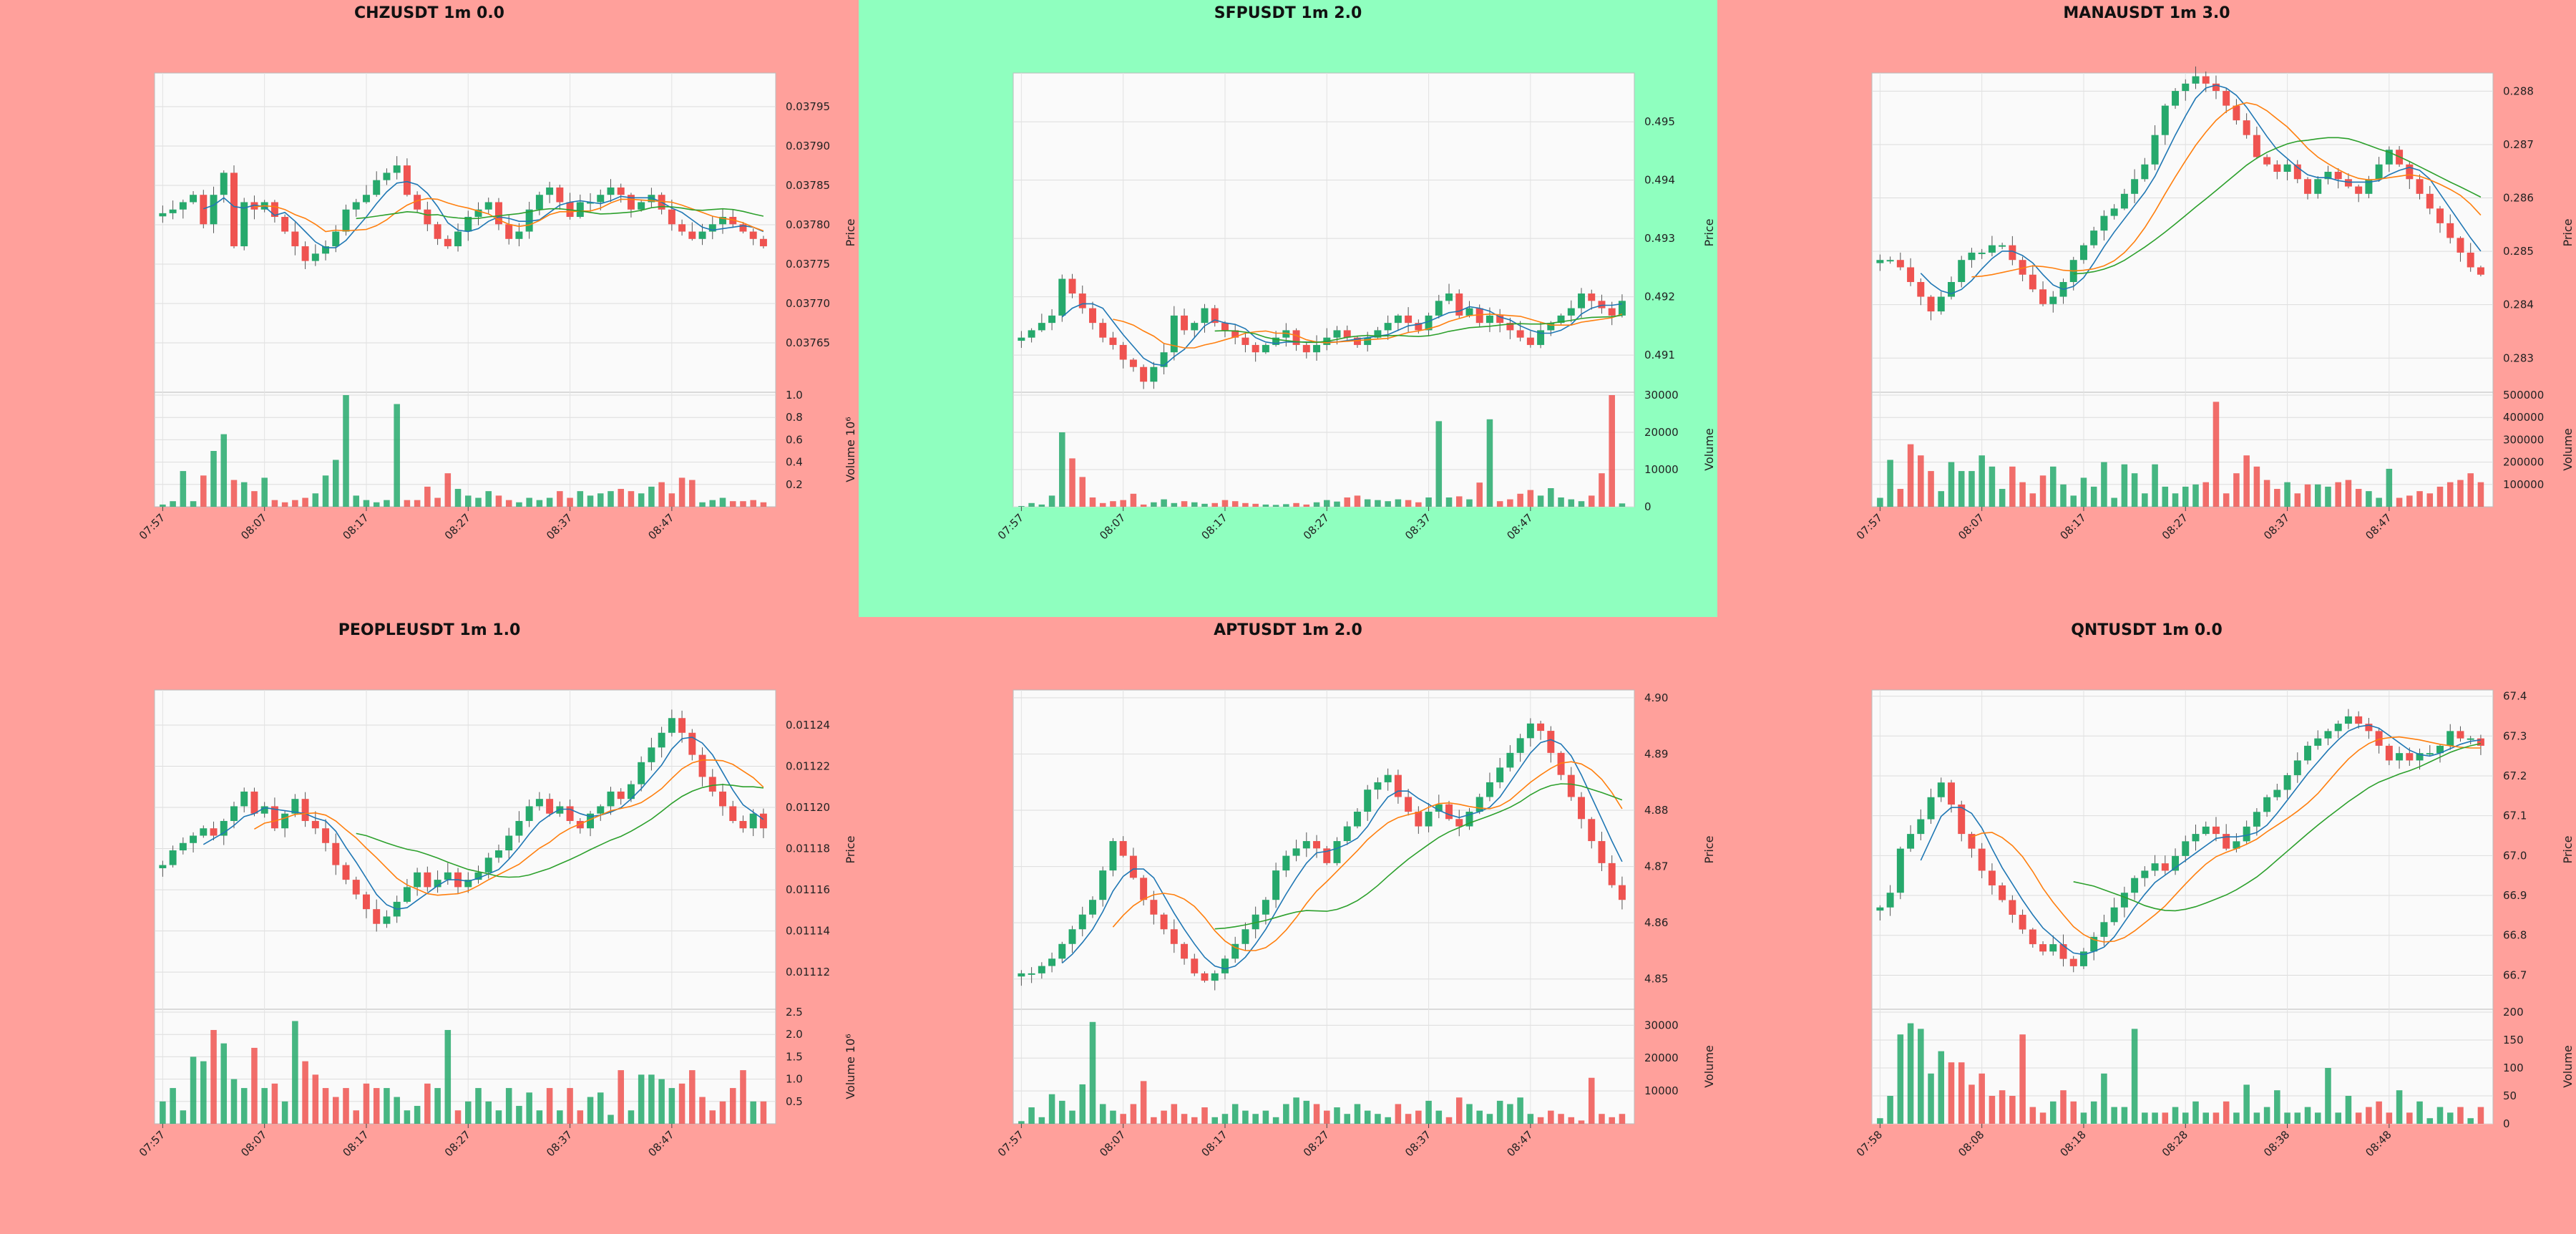  Describe the element at coordinates (808, 264) in the screenshot. I see `price-tick-label: 0.03775` at that location.